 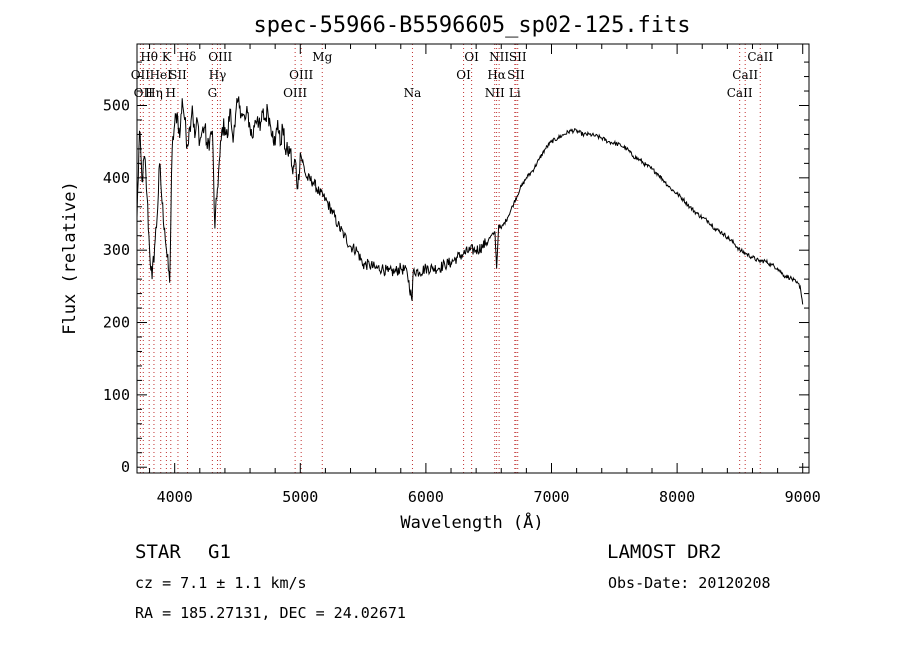 What do you see at coordinates (551, 497) in the screenshot?
I see `x-tick-label: 7000` at bounding box center [551, 497].